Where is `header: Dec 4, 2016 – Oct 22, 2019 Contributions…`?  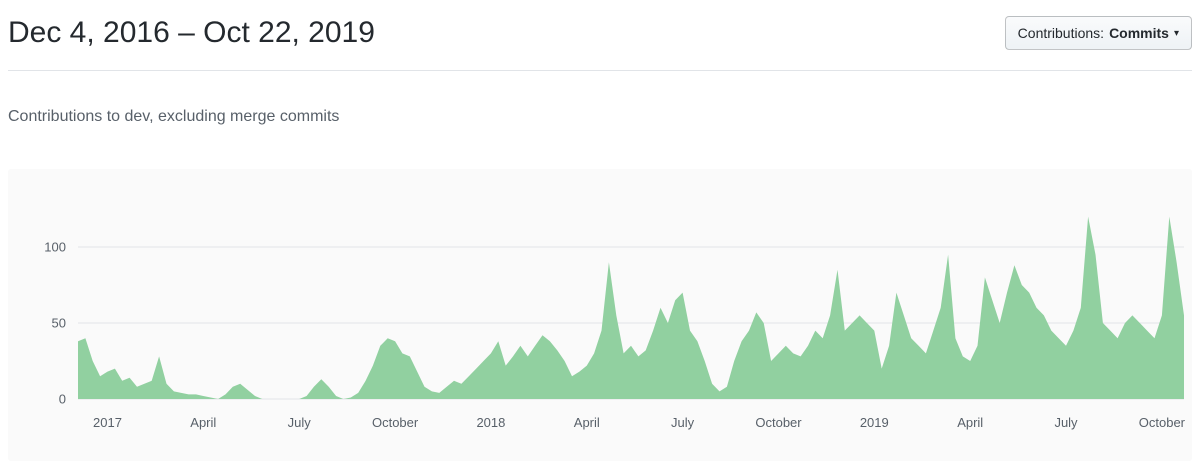
header: Dec 4, 2016 – Oct 22, 2019 Contributions… is located at coordinates (600, 35).